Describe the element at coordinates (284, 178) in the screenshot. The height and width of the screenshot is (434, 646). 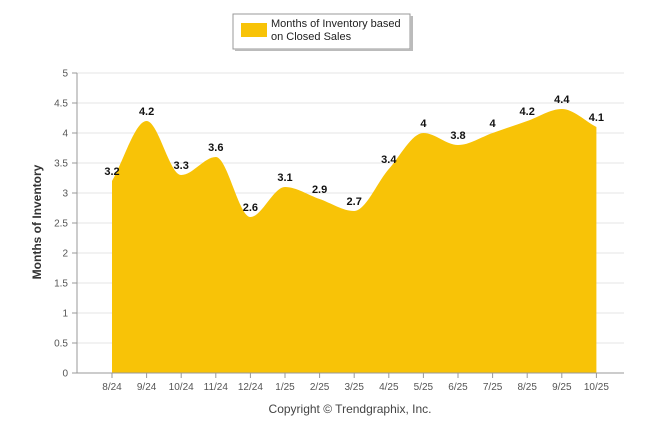
I see `data-label-5: 3.1` at that location.